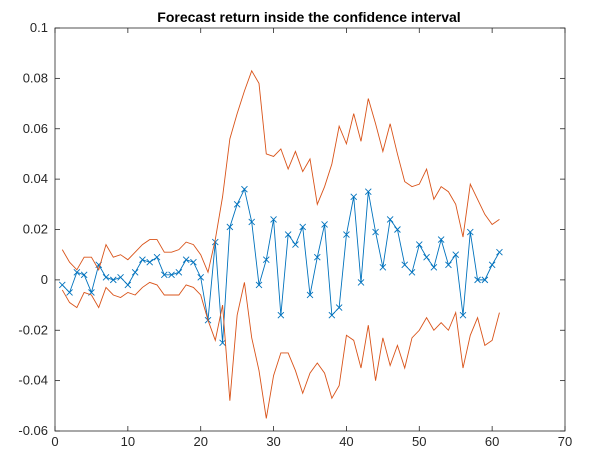  I want to click on x-tick-label: 10, so click(128, 441).